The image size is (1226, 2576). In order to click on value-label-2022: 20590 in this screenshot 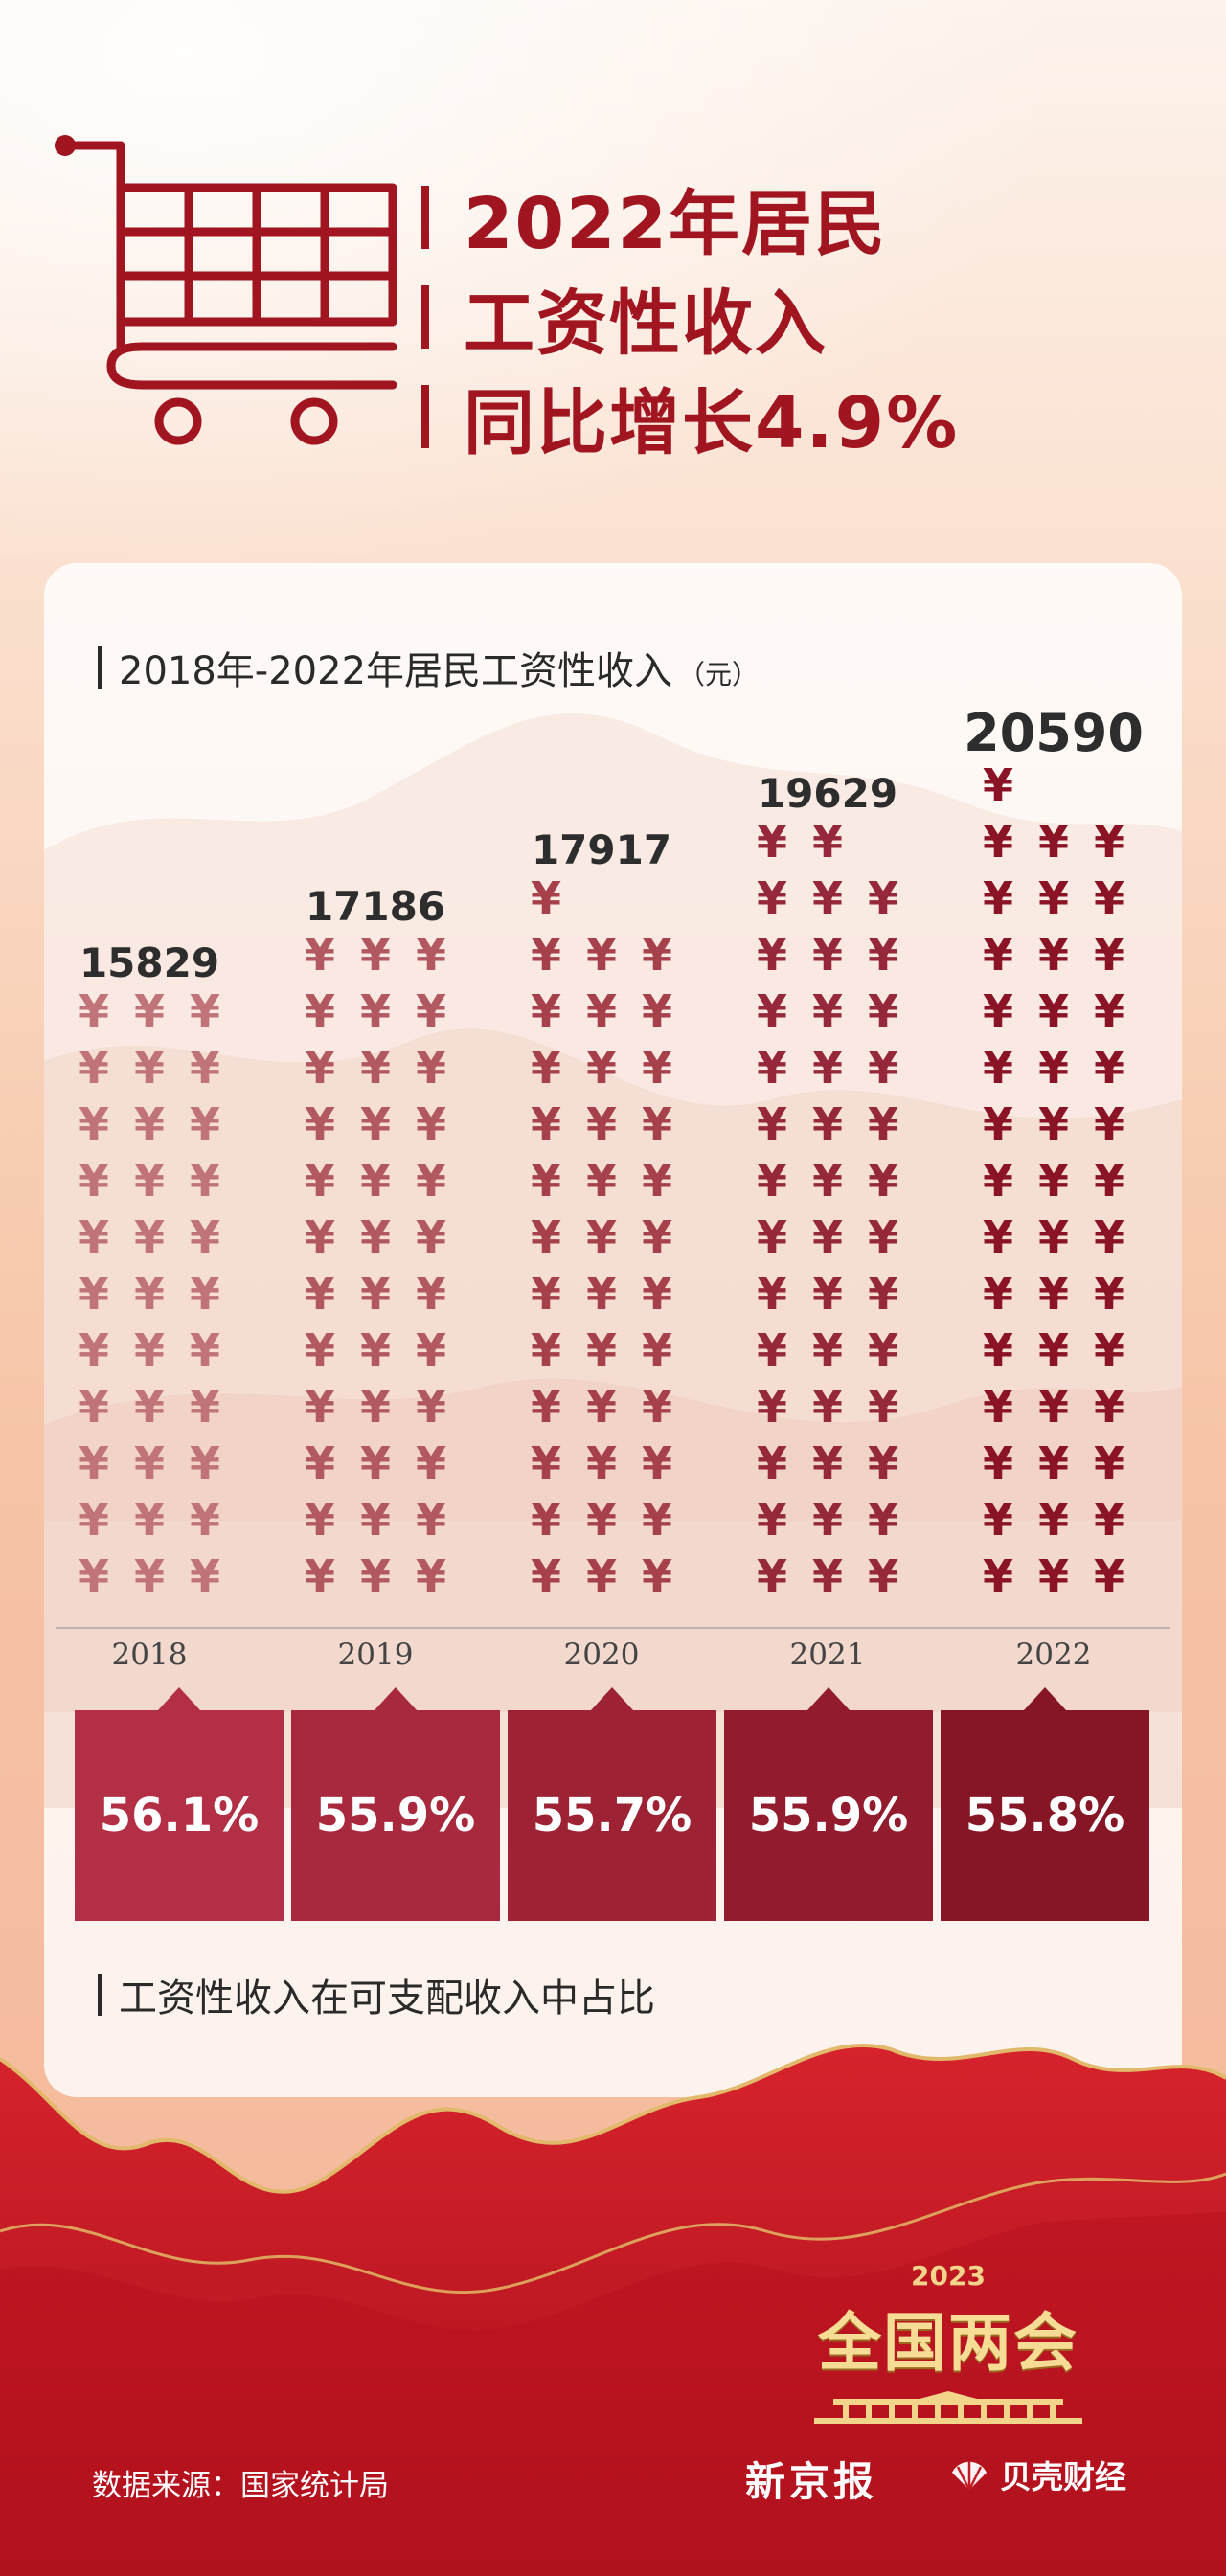, I will do `click(1054, 733)`.